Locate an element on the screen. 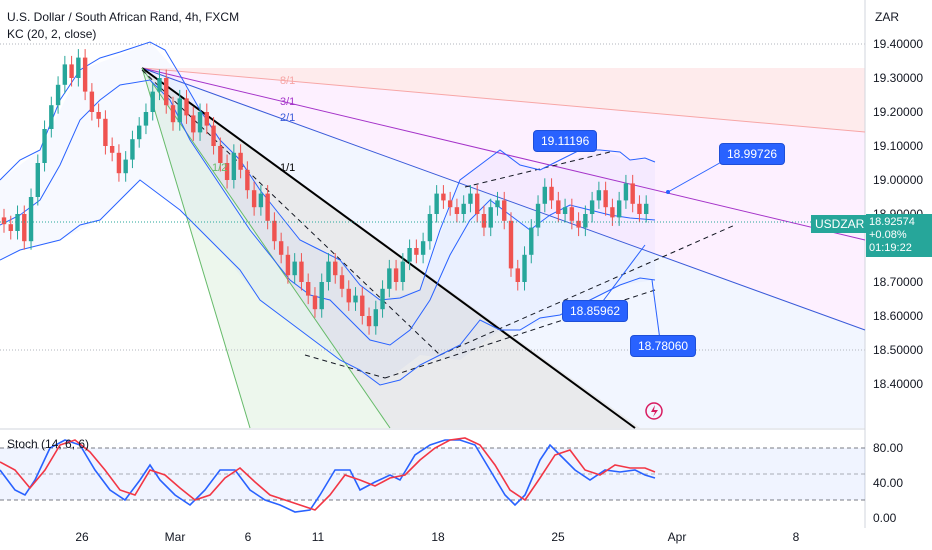 This screenshot has width=932, height=550. price-tick-label: 18.60000 is located at coordinates (898, 316).